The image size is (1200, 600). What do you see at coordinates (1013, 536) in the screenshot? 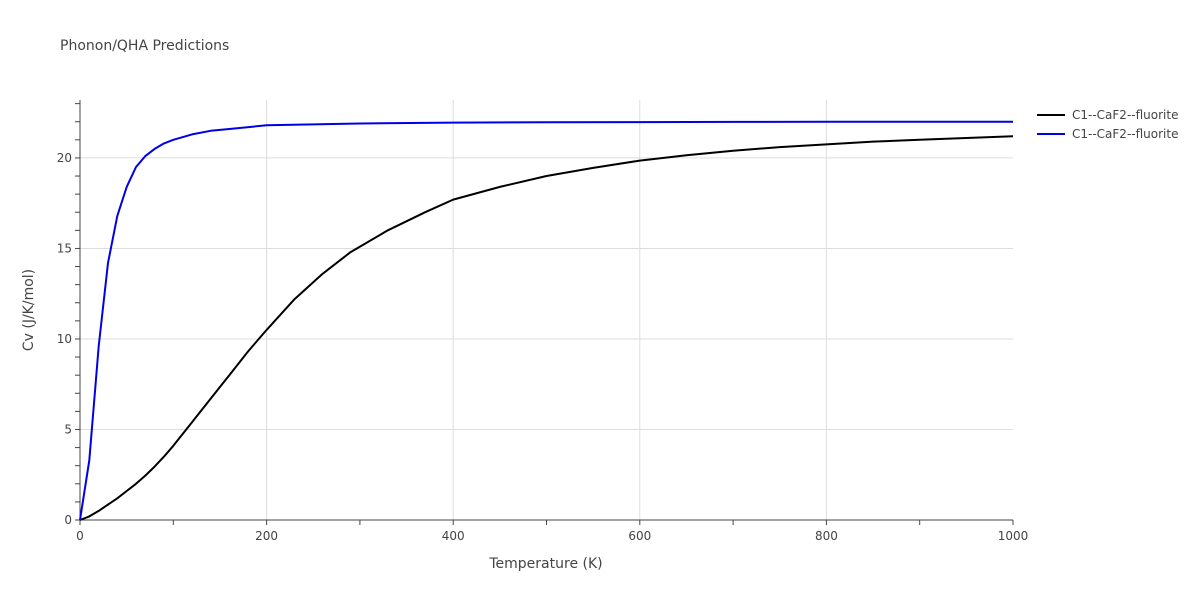
I see `x-tick-label: 1000` at bounding box center [1013, 536].